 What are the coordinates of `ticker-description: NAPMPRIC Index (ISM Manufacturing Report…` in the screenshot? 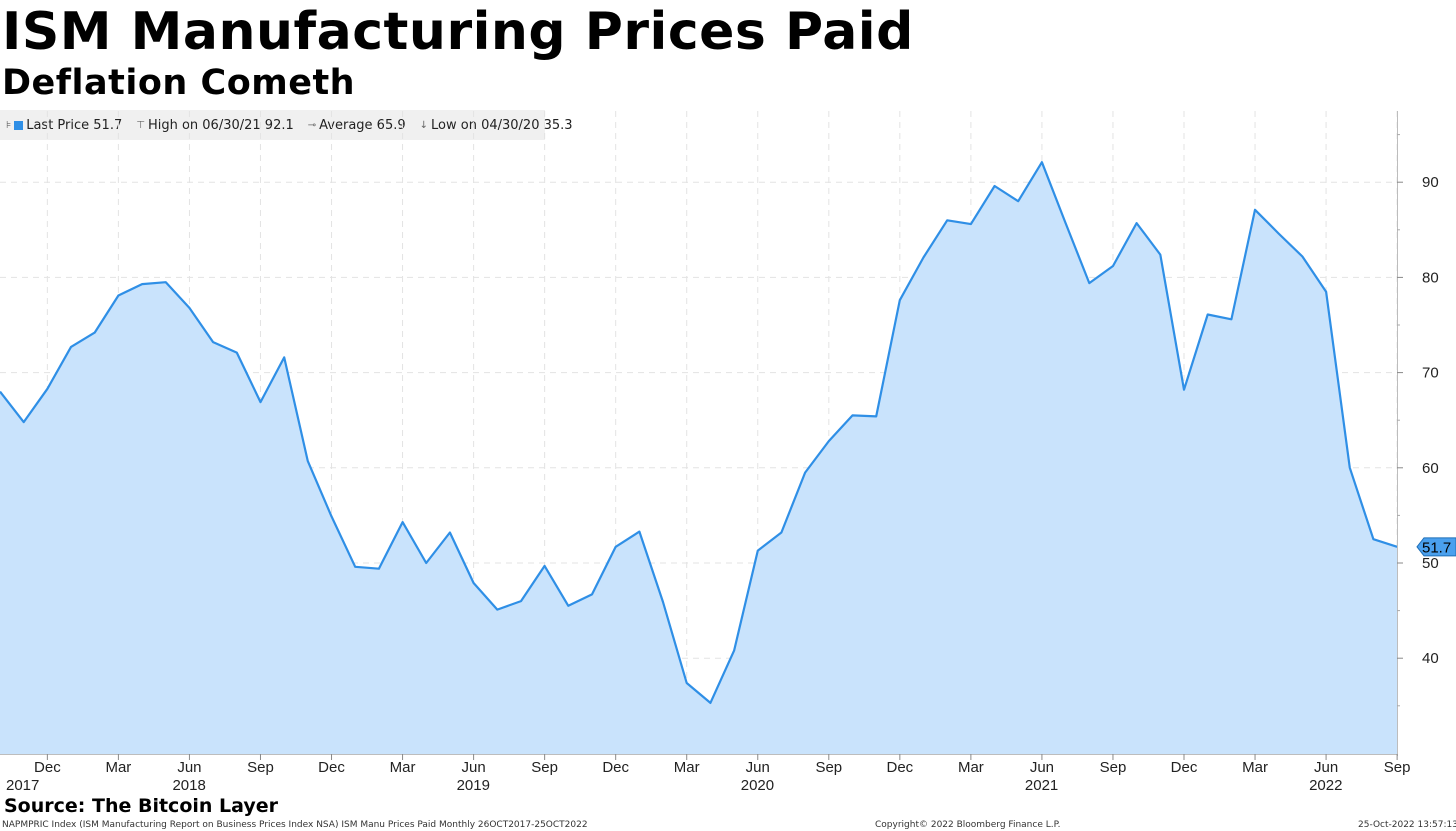 It's located at (295, 825).